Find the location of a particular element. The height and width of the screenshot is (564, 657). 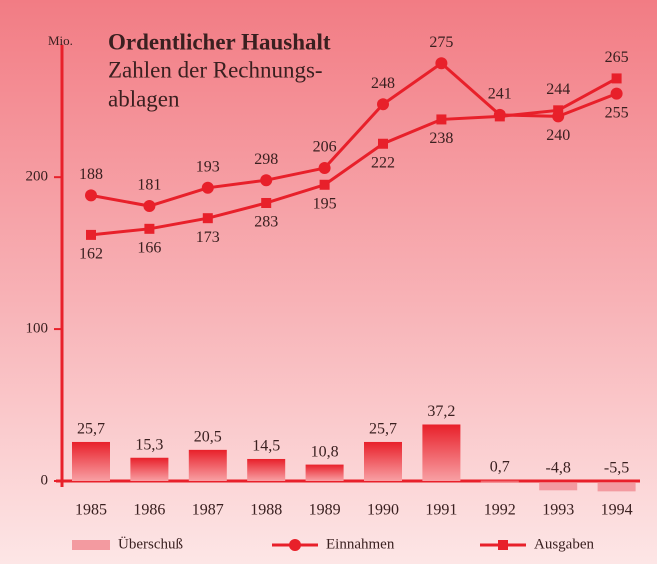

y-tick-label: 0 is located at coordinates (45, 480).